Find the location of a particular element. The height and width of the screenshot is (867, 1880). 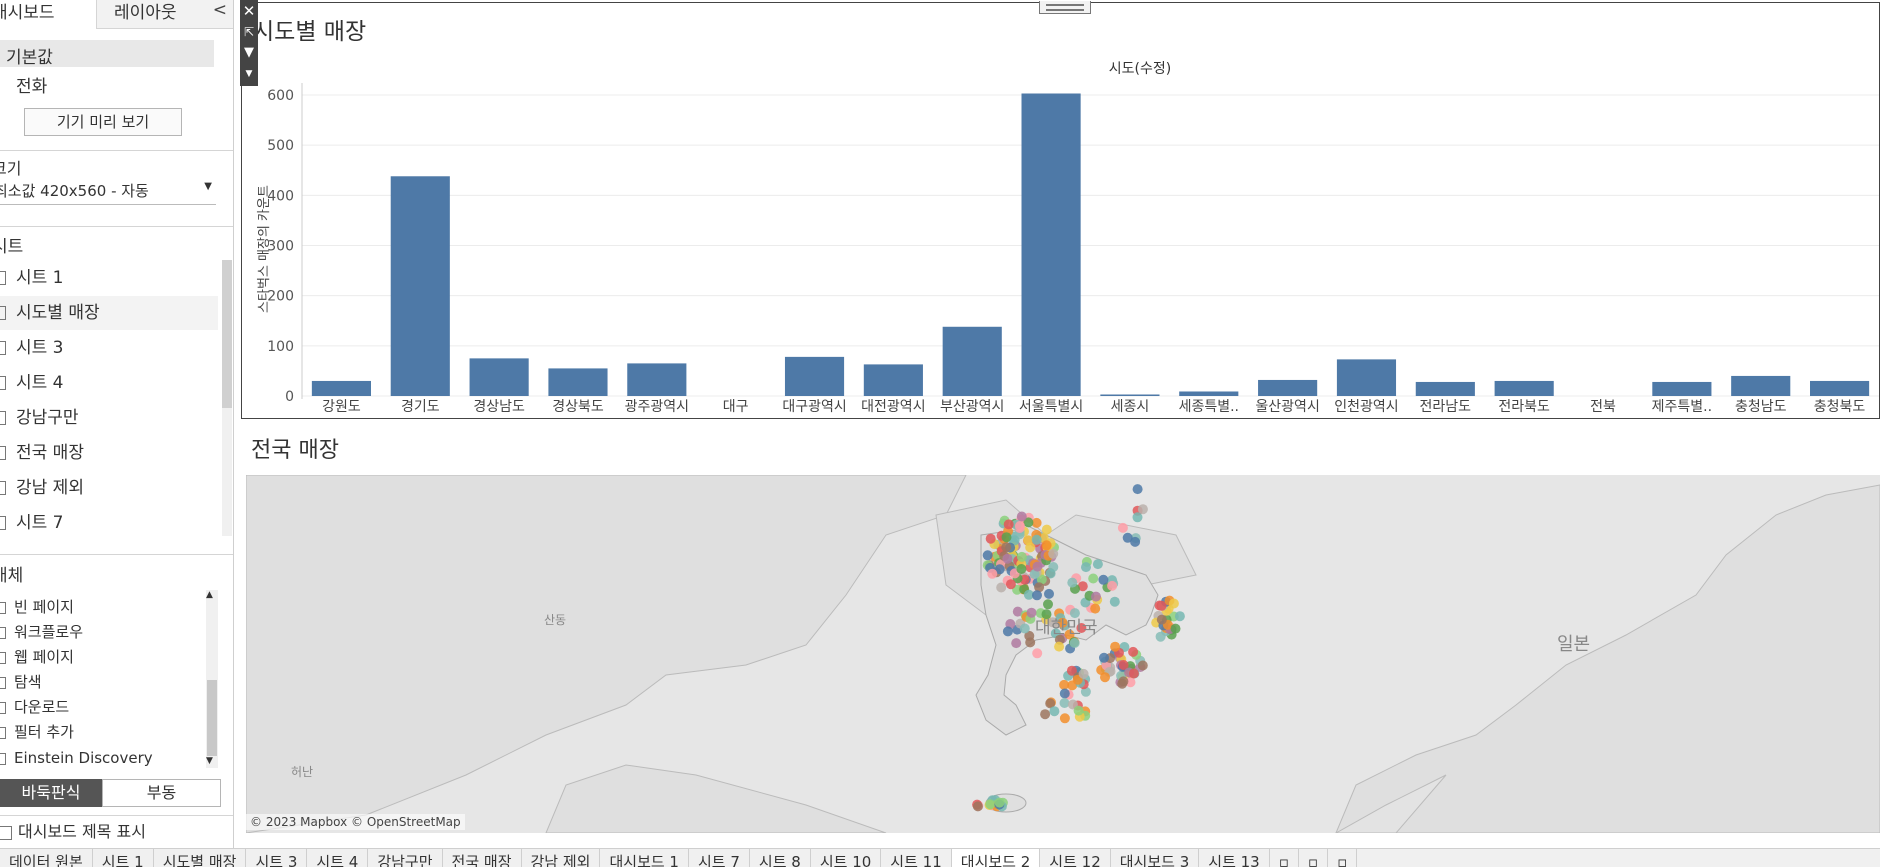

sheet-item: 시트 3 is located at coordinates (109, 348).